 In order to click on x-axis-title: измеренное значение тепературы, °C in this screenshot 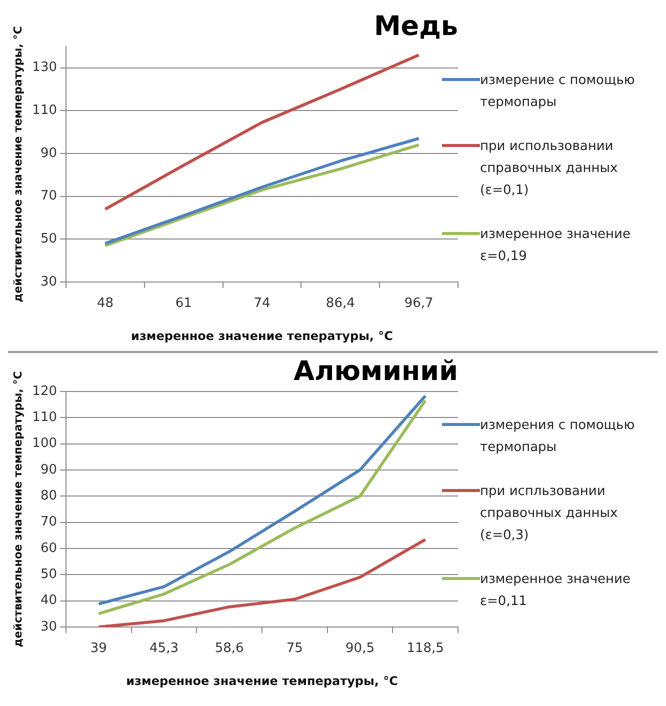, I will do `click(262, 335)`.